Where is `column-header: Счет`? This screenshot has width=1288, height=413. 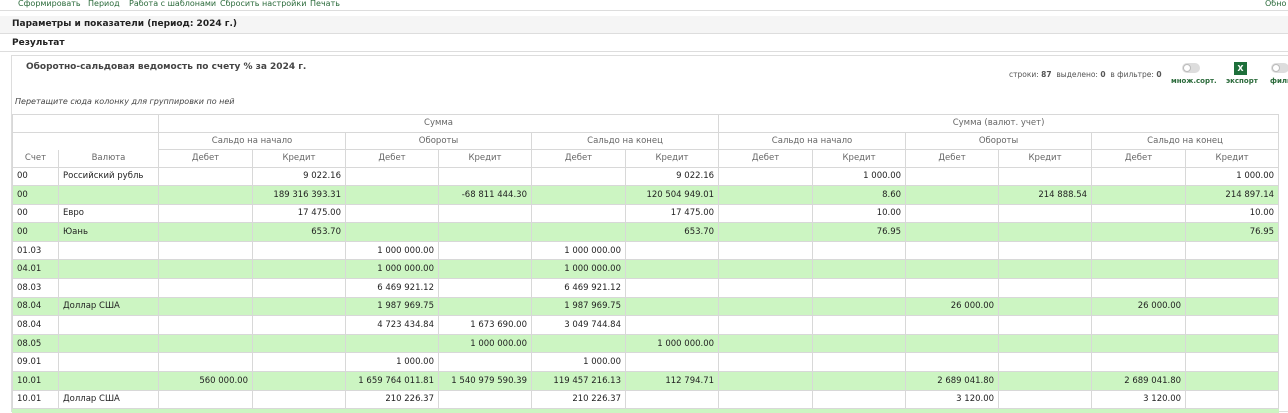
column-header: Счет is located at coordinates (35, 158).